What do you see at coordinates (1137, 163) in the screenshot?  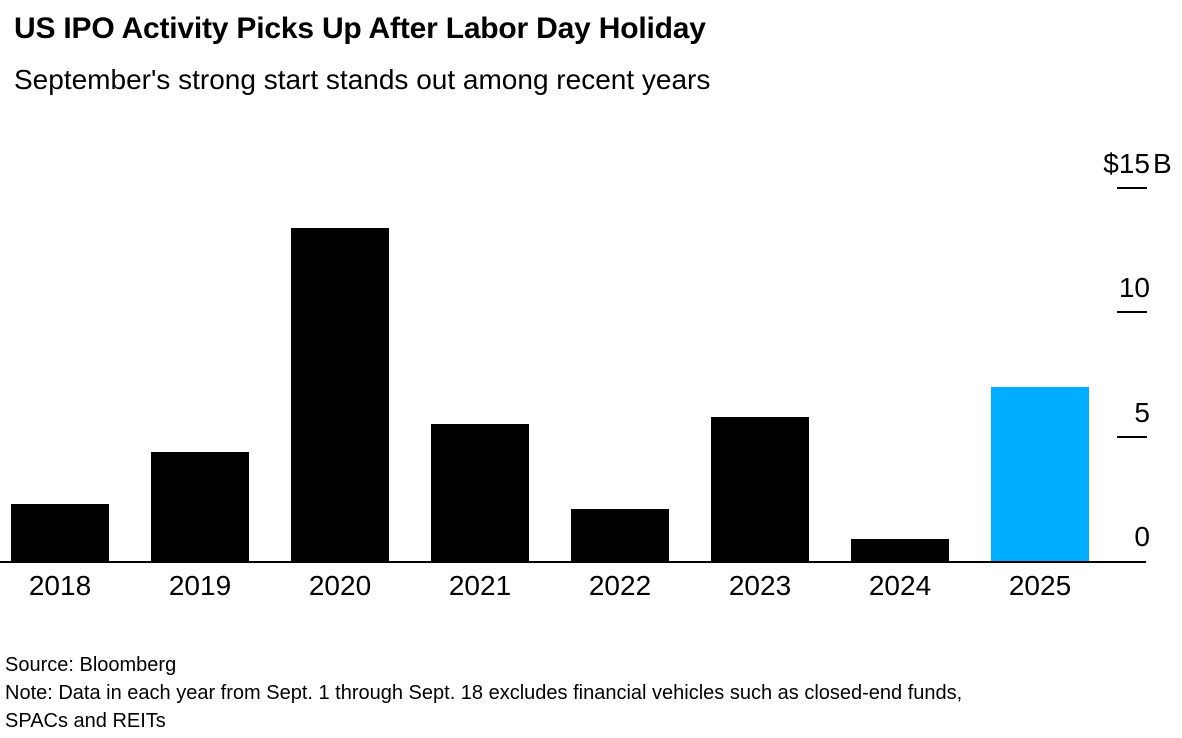 I see `y-tick-label-15: $15 B` at bounding box center [1137, 163].